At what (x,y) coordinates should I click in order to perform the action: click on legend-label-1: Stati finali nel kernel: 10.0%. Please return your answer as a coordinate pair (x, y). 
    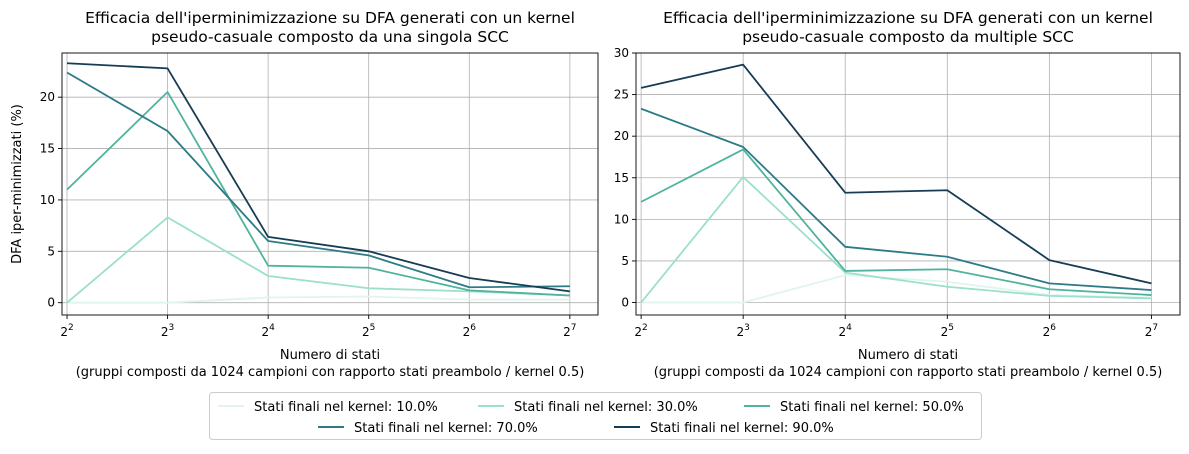
    Looking at the image, I should click on (346, 407).